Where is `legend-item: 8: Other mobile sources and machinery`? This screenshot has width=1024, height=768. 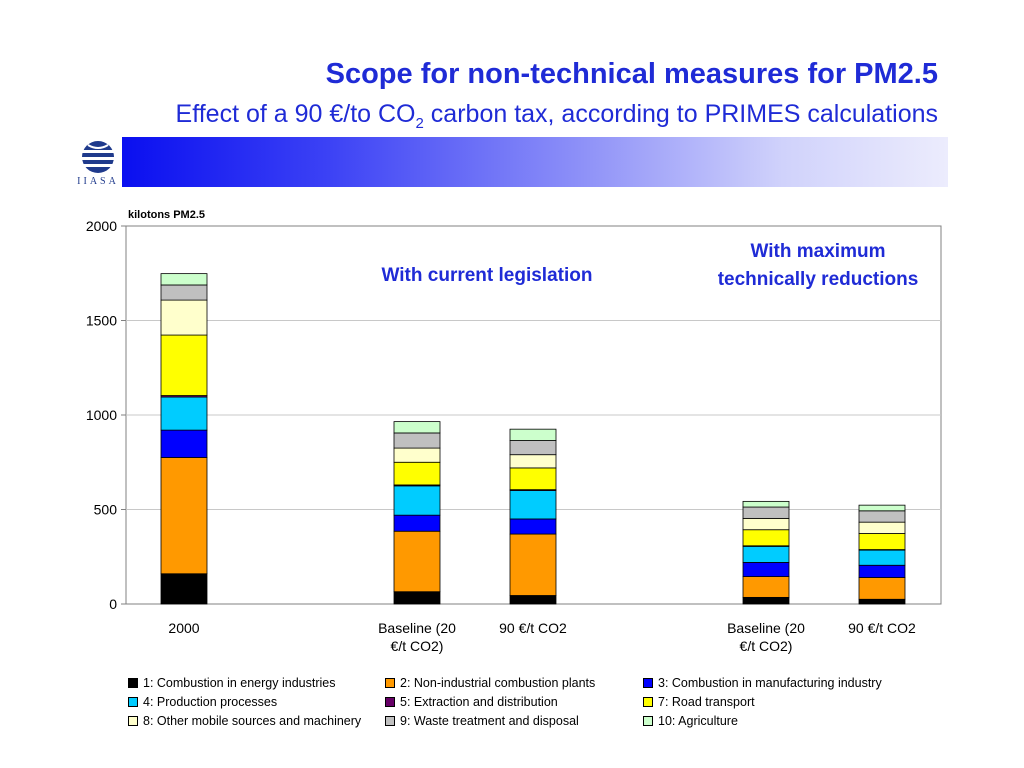
legend-item: 8: Other mobile sources and machinery is located at coordinates (244, 721).